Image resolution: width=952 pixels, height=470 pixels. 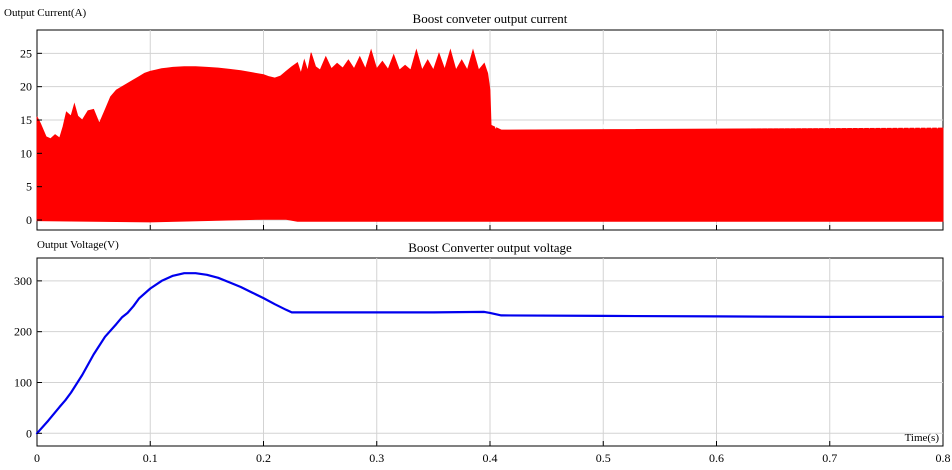 I want to click on voltage-x-tick-label: 0, so click(x=37, y=458).